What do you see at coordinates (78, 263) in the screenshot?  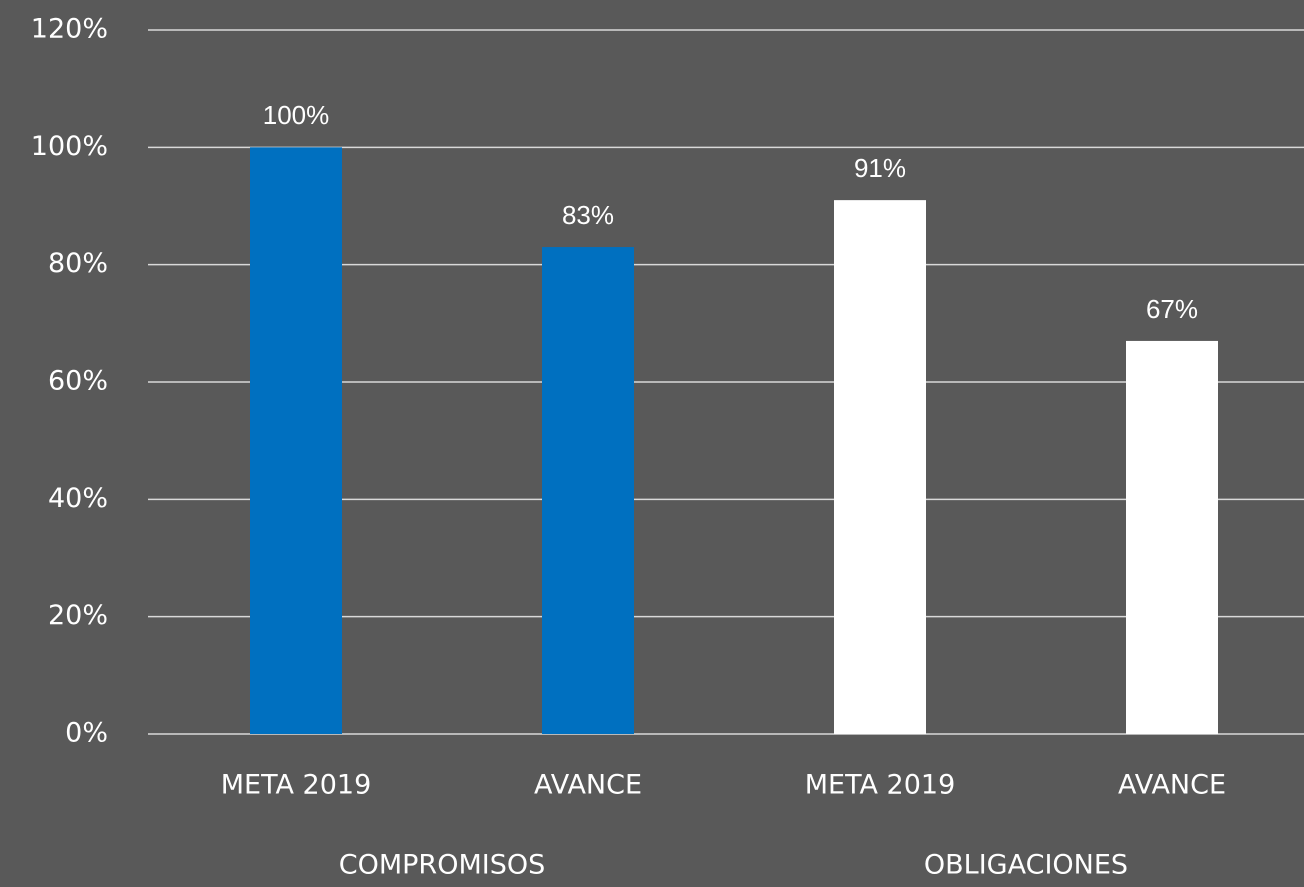 I see `y-tick-label: 80%` at bounding box center [78, 263].